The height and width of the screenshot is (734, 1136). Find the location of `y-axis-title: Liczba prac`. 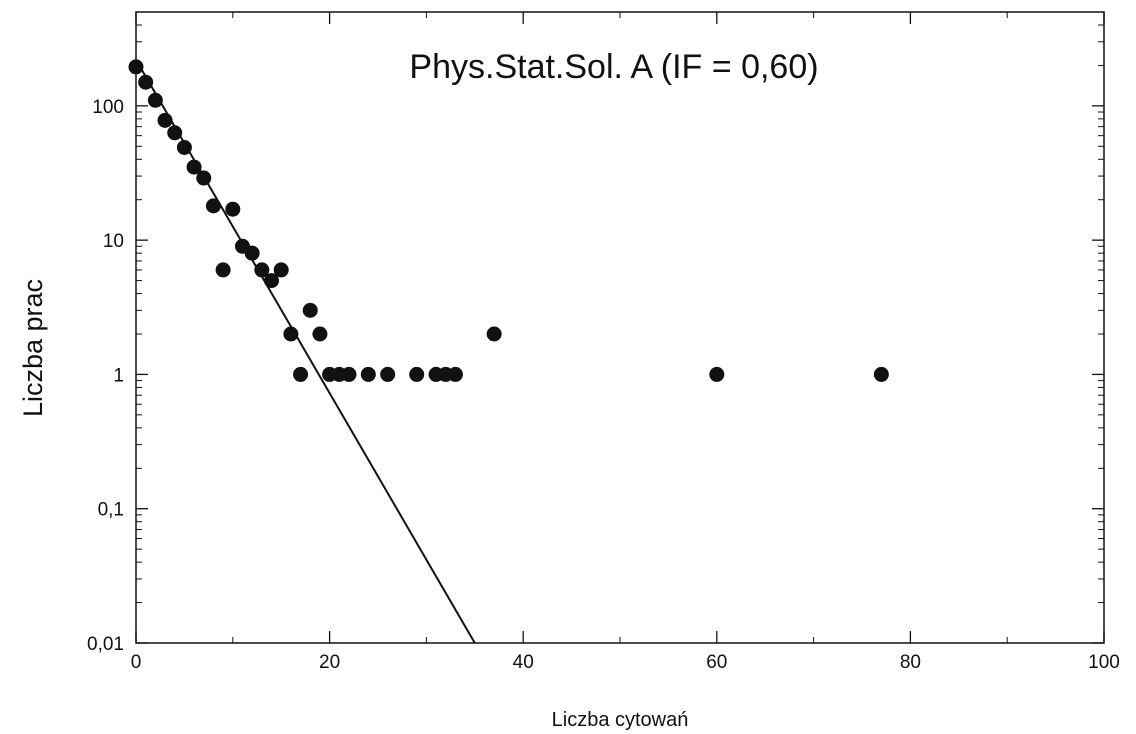

y-axis-title: Liczba prac is located at coordinates (33, 348).